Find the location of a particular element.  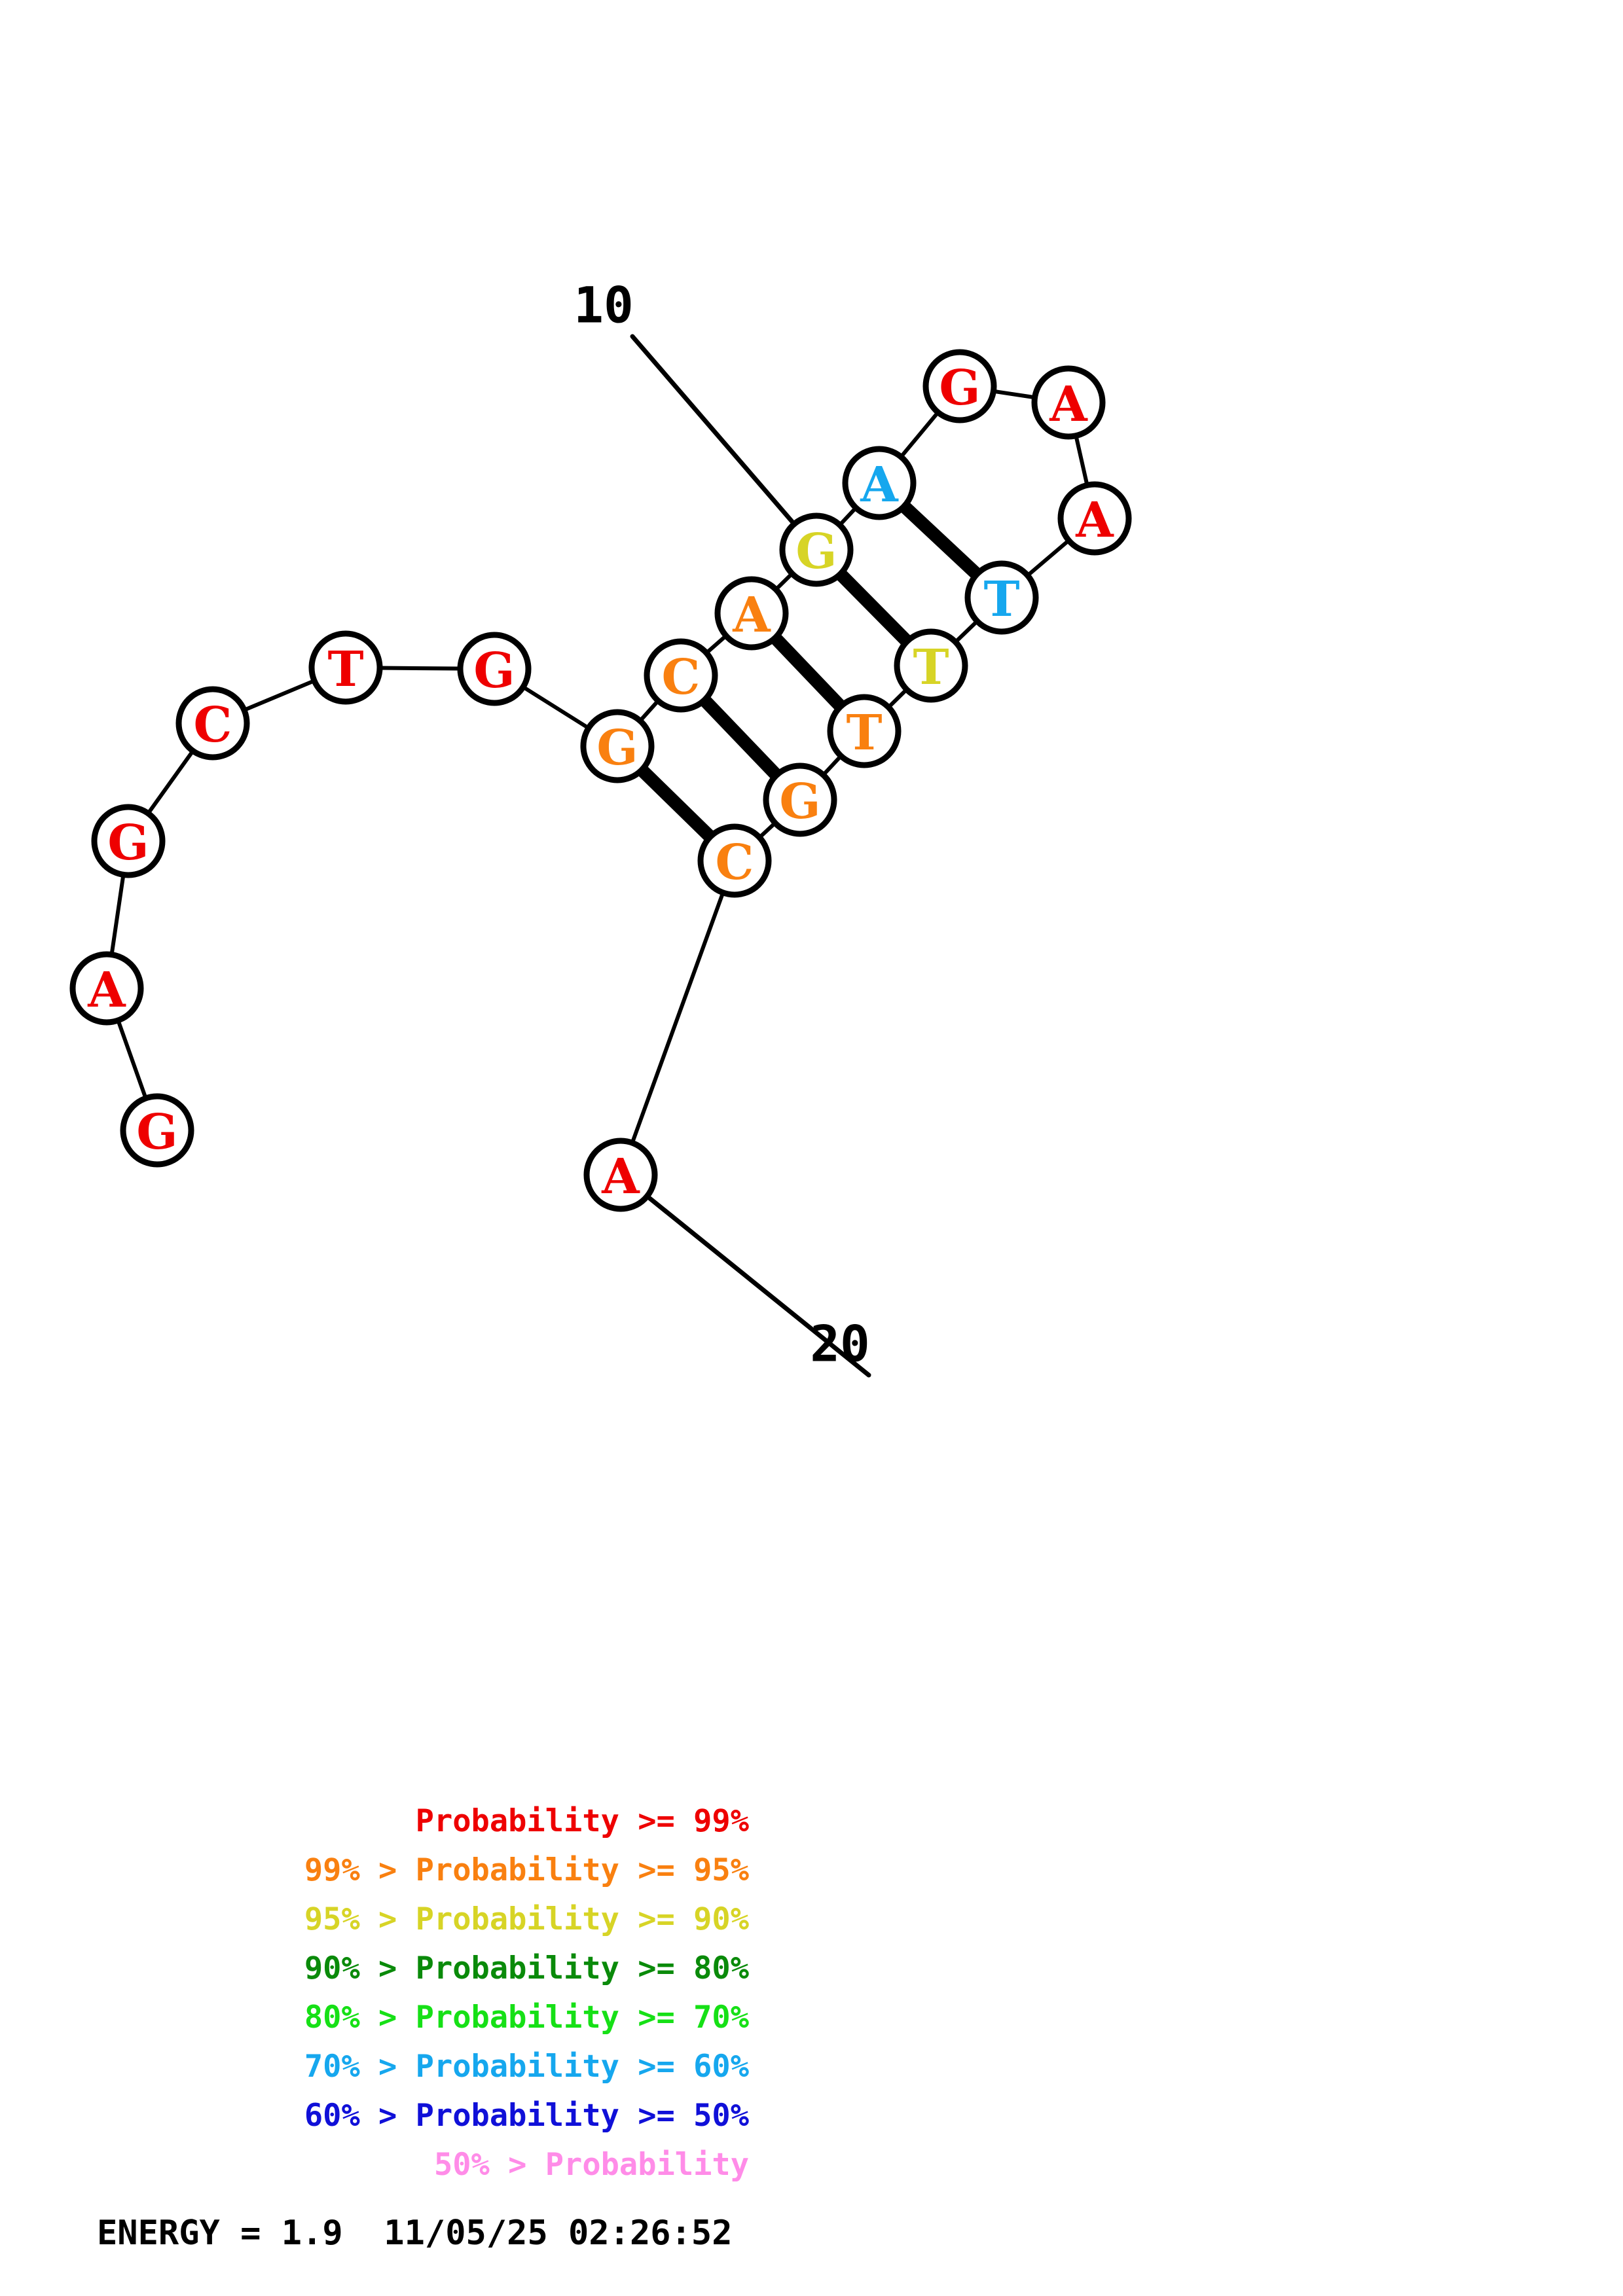

legend-row-6: 70% > Probability >= 60% is located at coordinates (526, 2067).